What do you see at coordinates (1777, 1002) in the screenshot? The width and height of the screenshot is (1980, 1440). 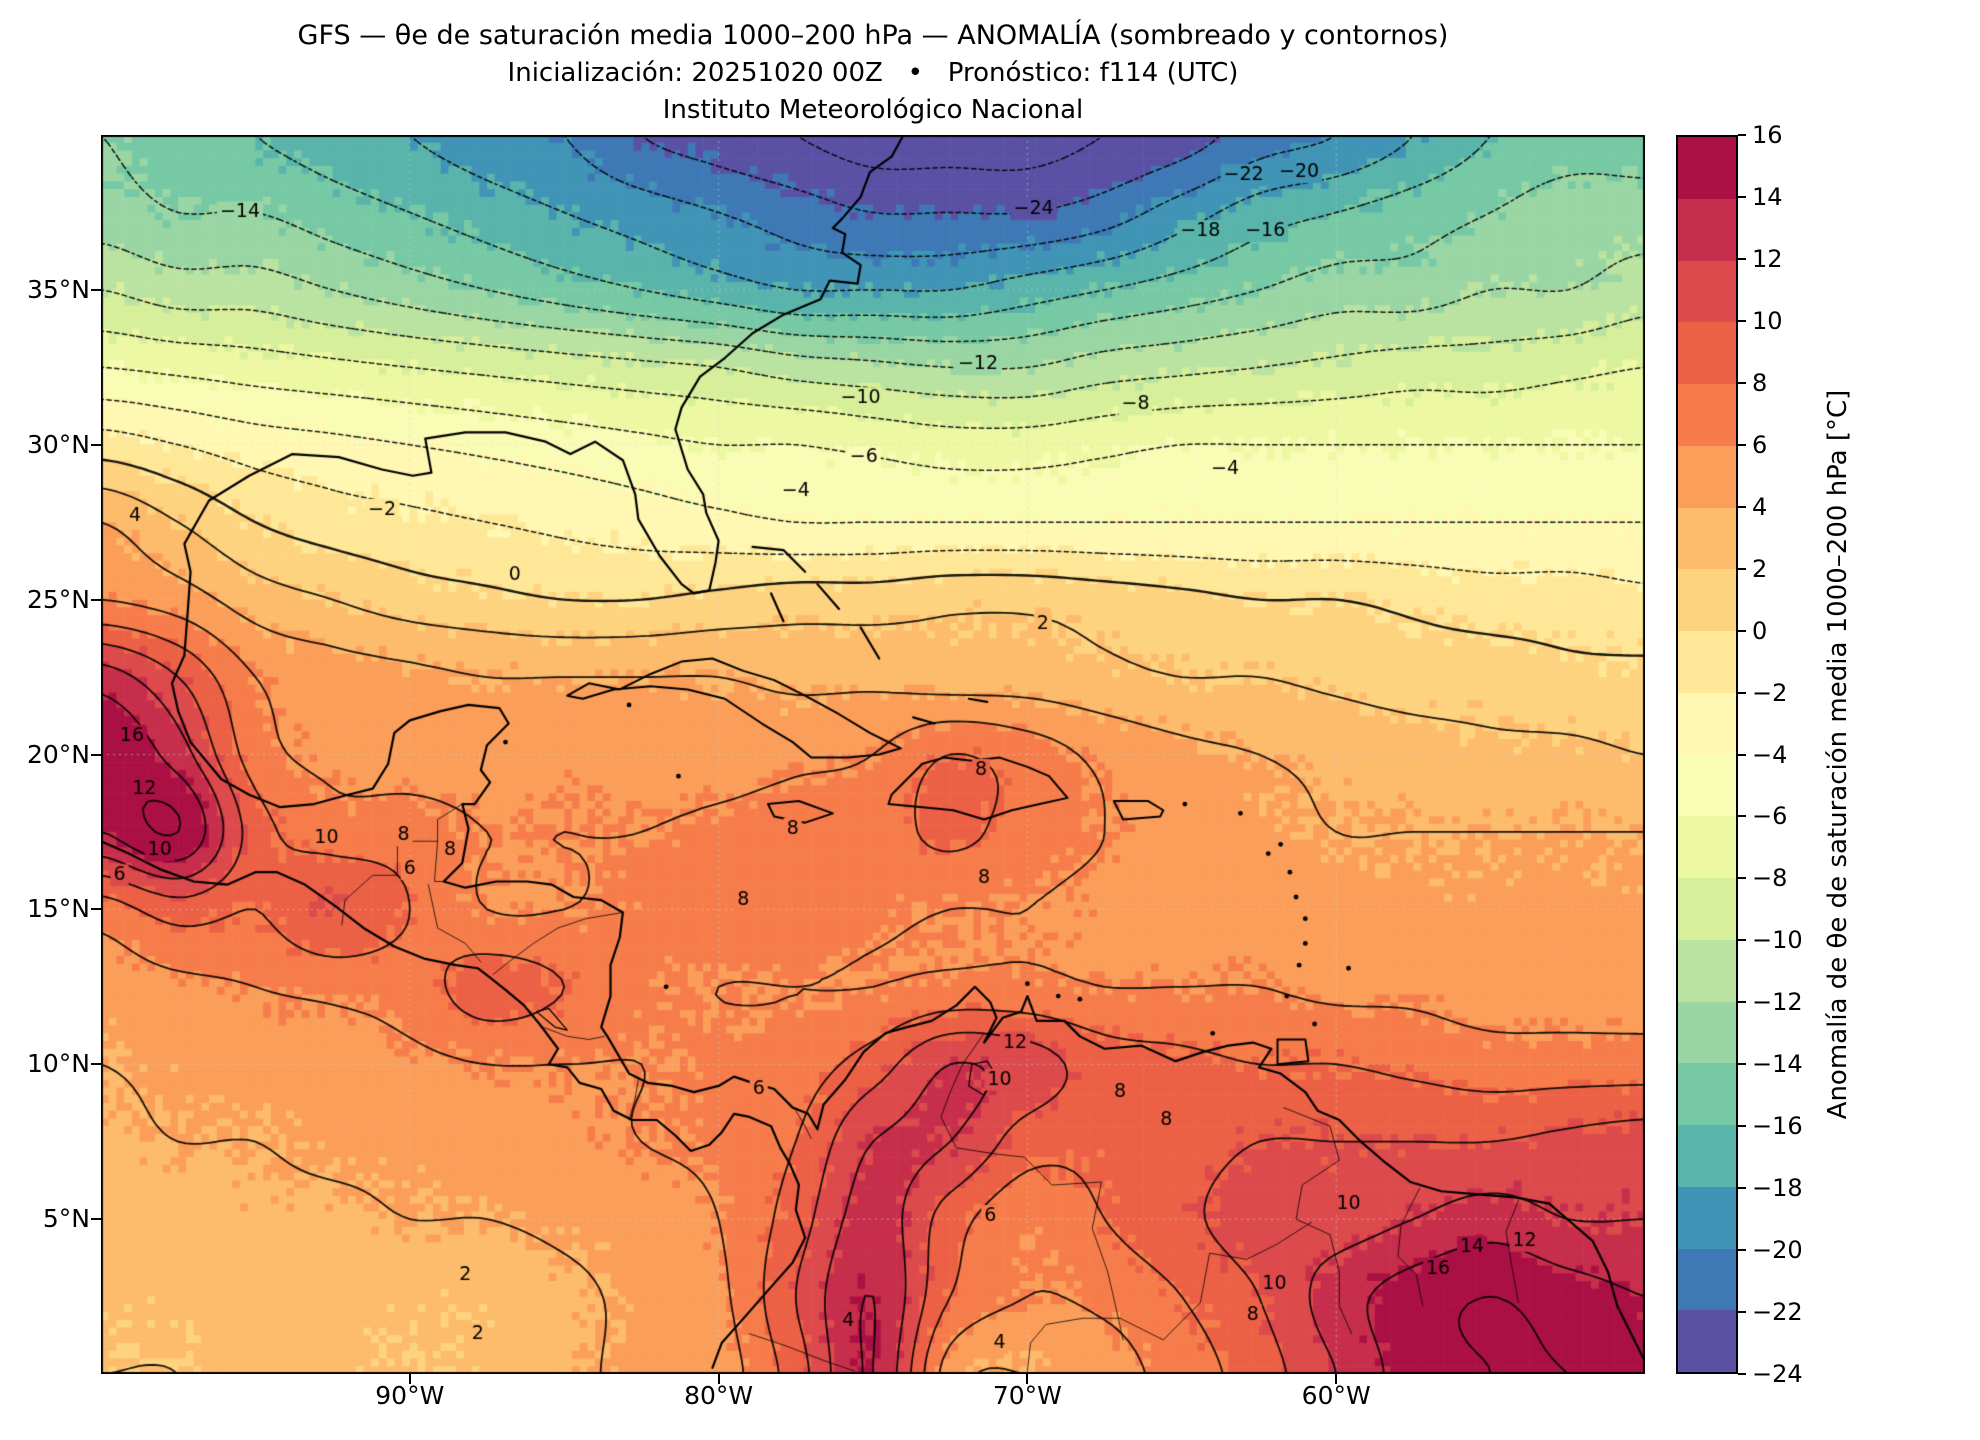 I see `colorbar-tick-label: −12` at bounding box center [1777, 1002].